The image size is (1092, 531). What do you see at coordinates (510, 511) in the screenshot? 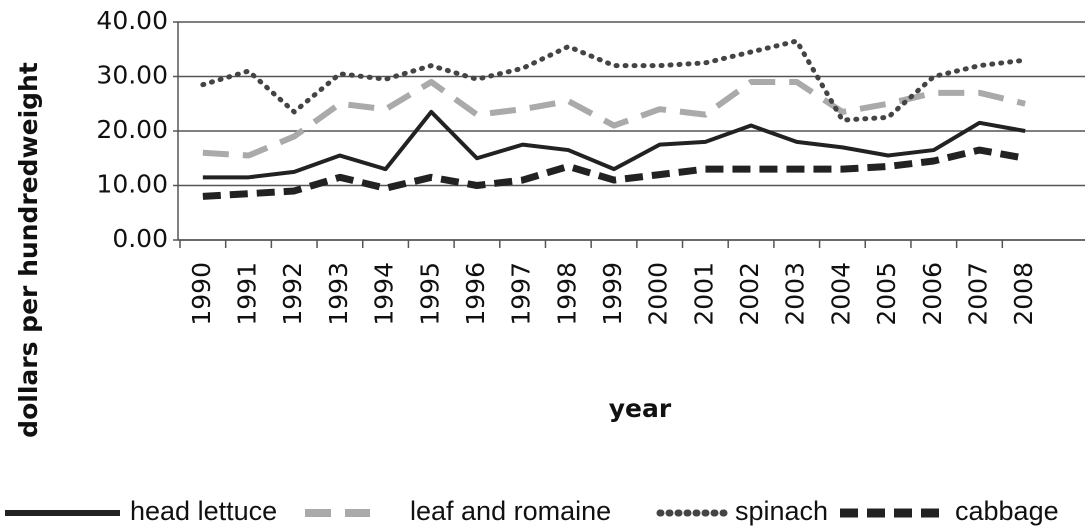
I see `legend-label: leaf and romaine` at bounding box center [510, 511].